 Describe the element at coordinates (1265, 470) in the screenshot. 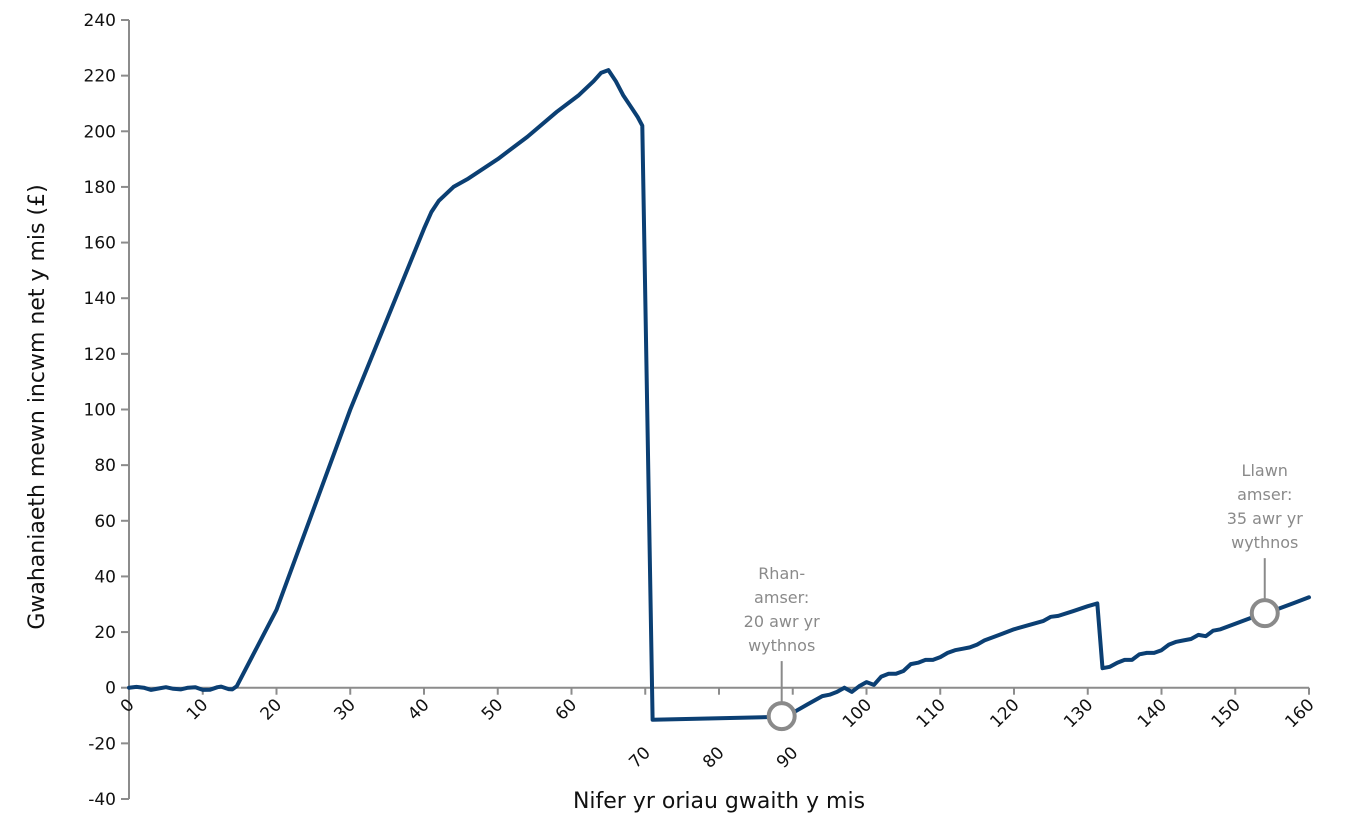

I see `annotation-text: Llawn` at that location.